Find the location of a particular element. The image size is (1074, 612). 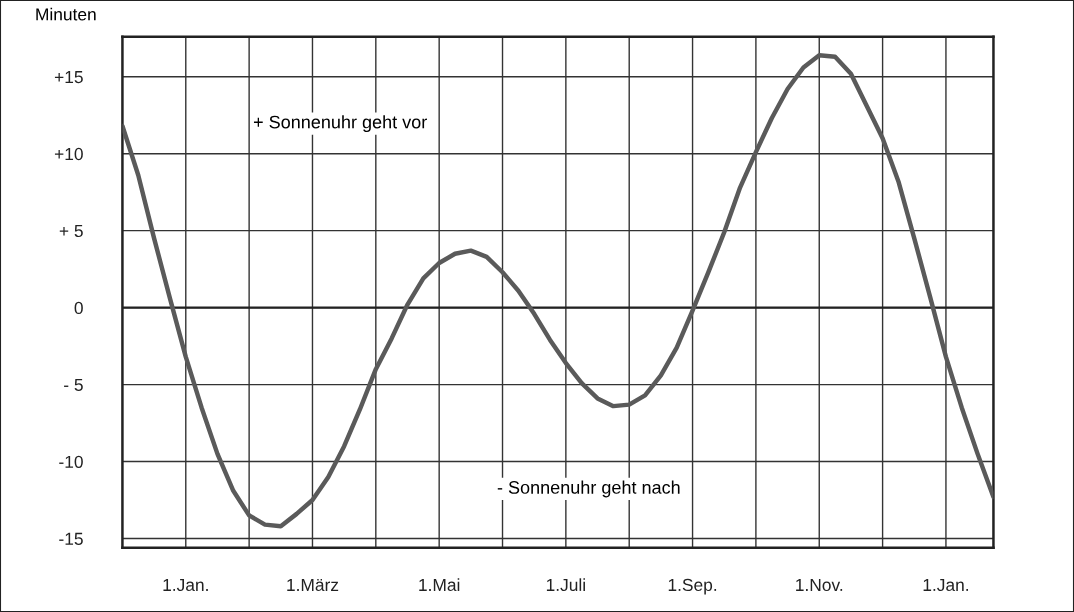

y-tick-label: +15 is located at coordinates (68, 77).